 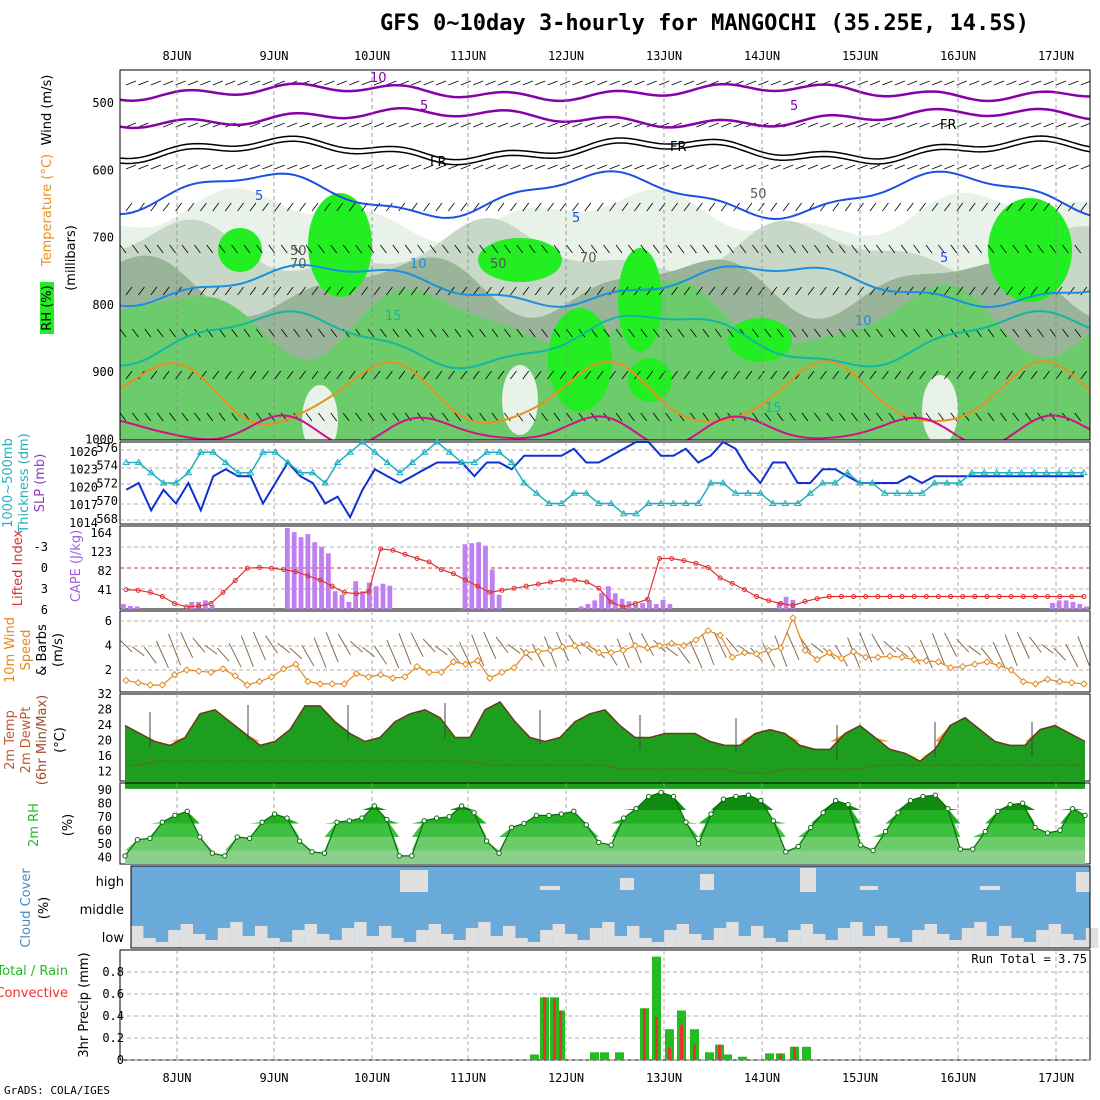 What do you see at coordinates (605, 92) in the screenshot?
I see `temp-contour-minus10` at bounding box center [605, 92].